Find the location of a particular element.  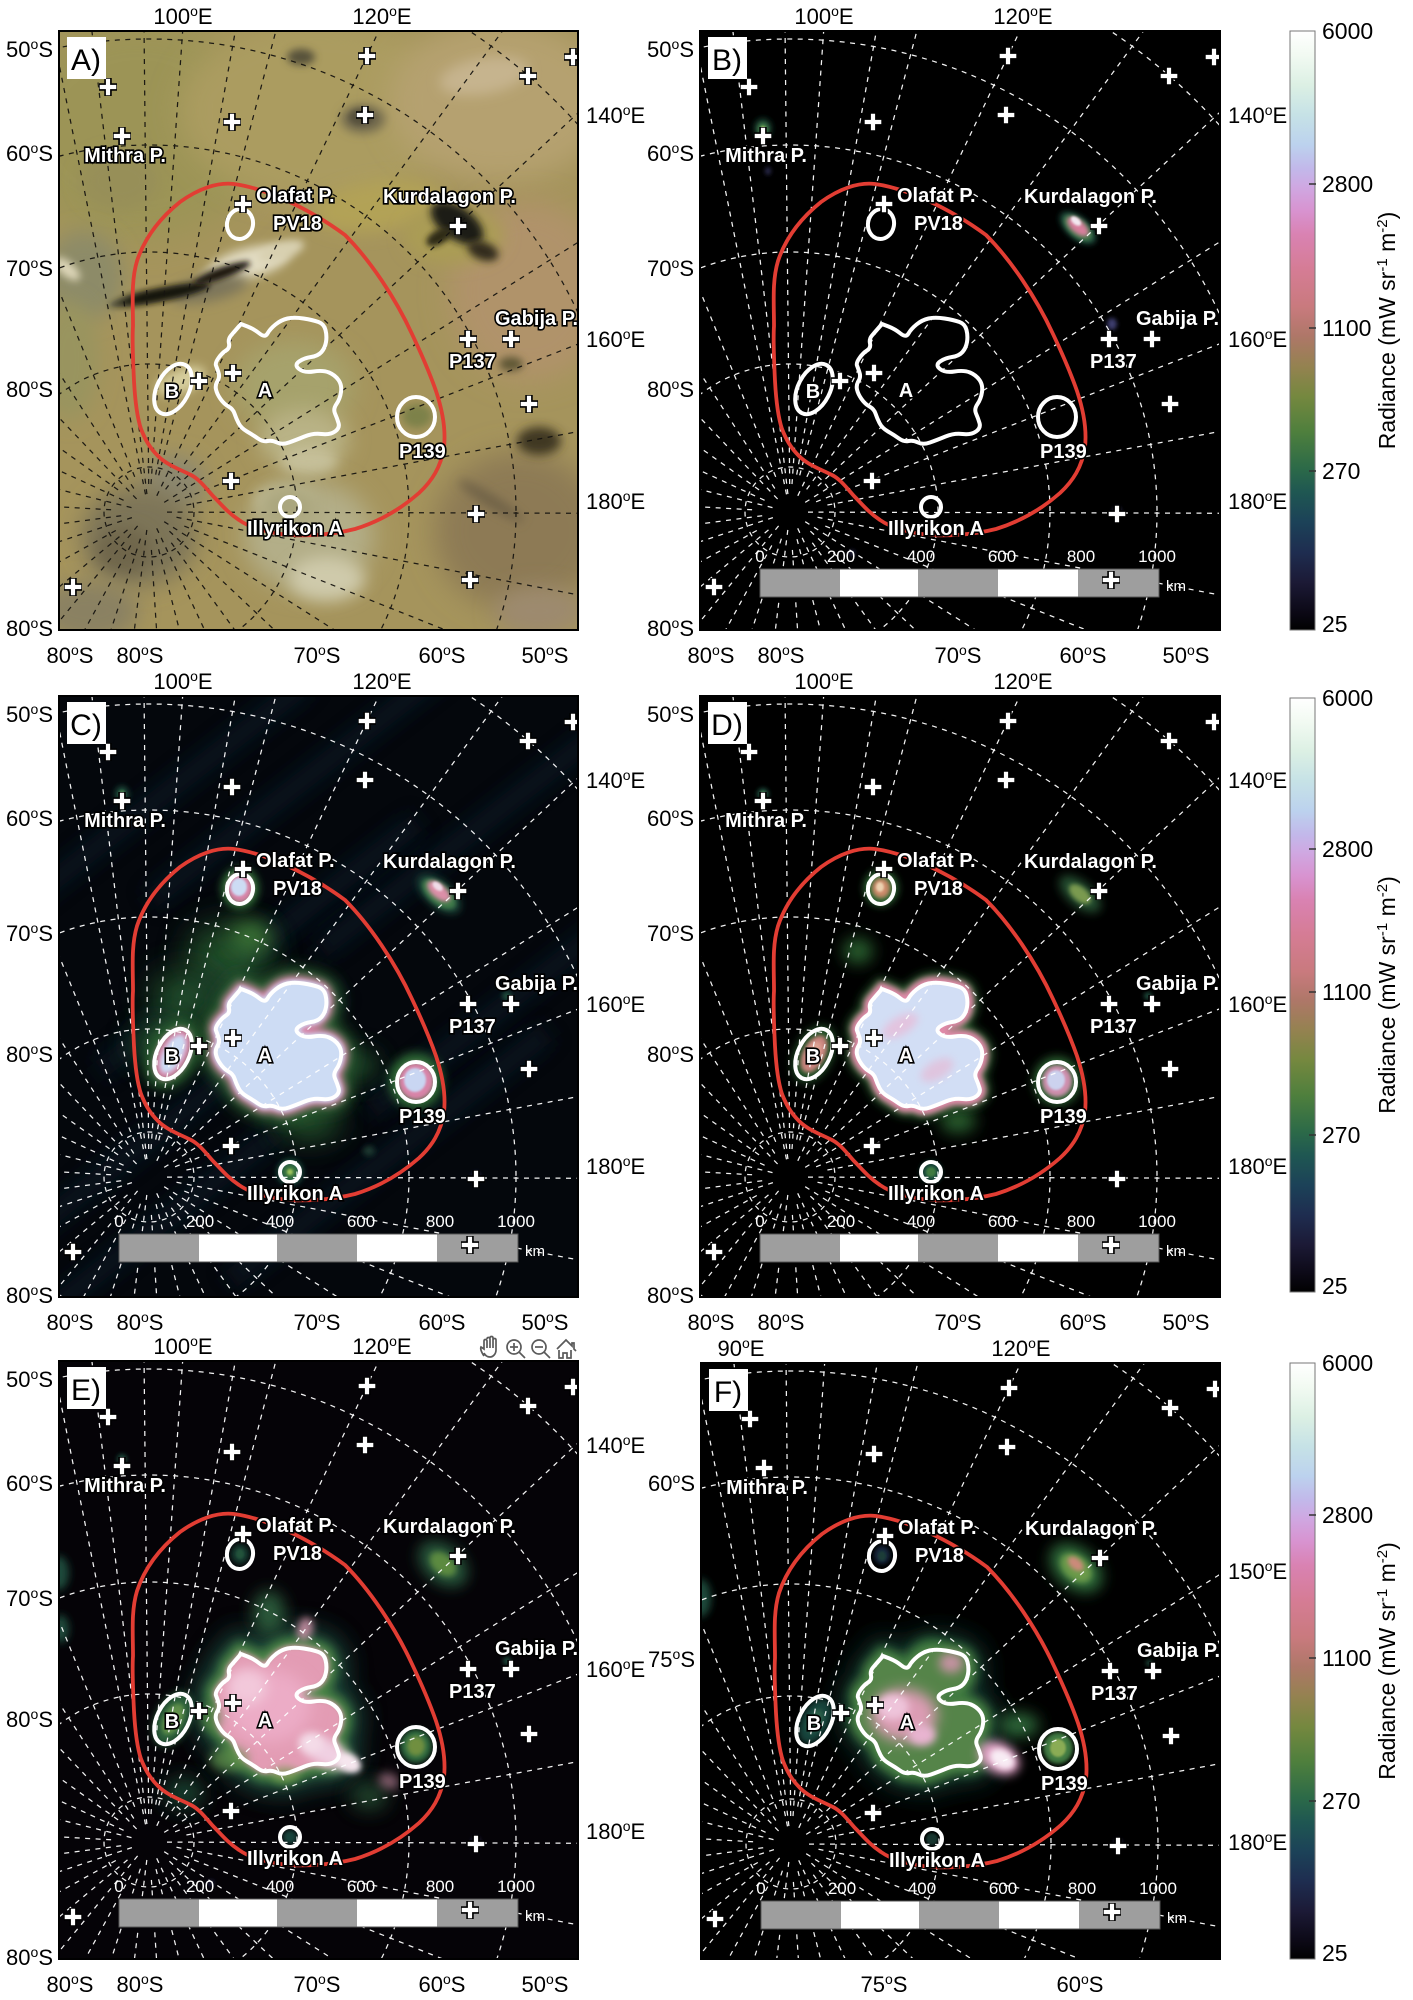

svg-text: F) is located at coordinates (728, 1392).